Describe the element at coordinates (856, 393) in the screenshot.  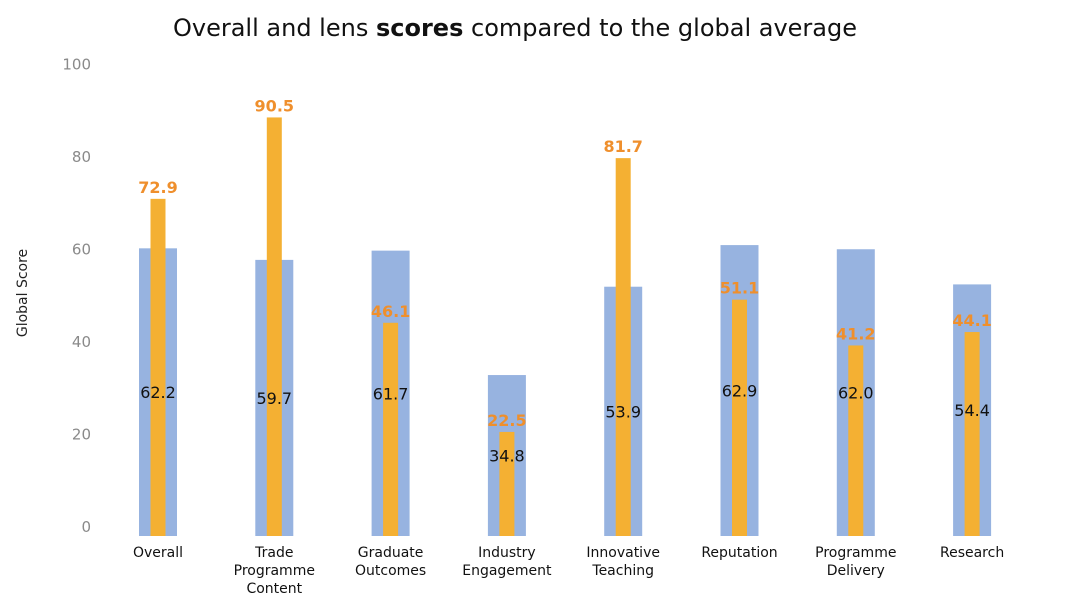
I see `data-label-global: 62.0` at that location.